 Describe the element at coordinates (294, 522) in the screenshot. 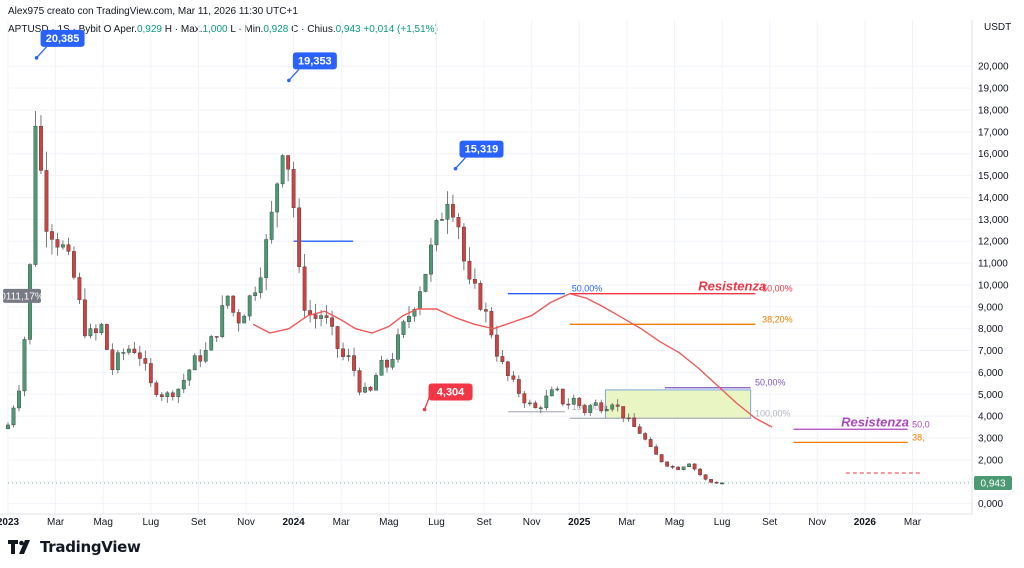

I see `time-tick-label: 2024` at that location.